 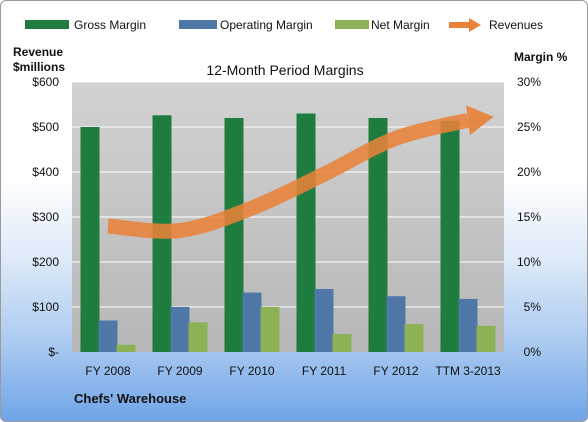 What do you see at coordinates (533, 307) in the screenshot?
I see `right-tick-label: 5%` at bounding box center [533, 307].